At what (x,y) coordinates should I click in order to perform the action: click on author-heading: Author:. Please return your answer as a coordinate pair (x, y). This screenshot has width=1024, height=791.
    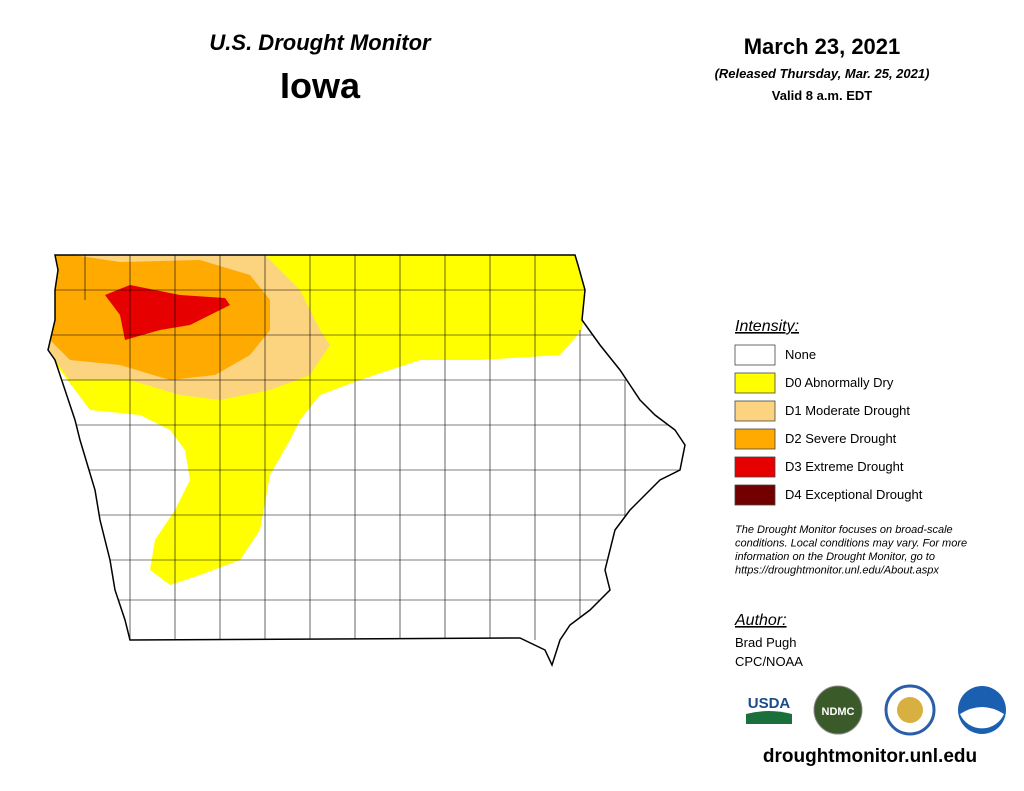
    Looking at the image, I should click on (760, 620).